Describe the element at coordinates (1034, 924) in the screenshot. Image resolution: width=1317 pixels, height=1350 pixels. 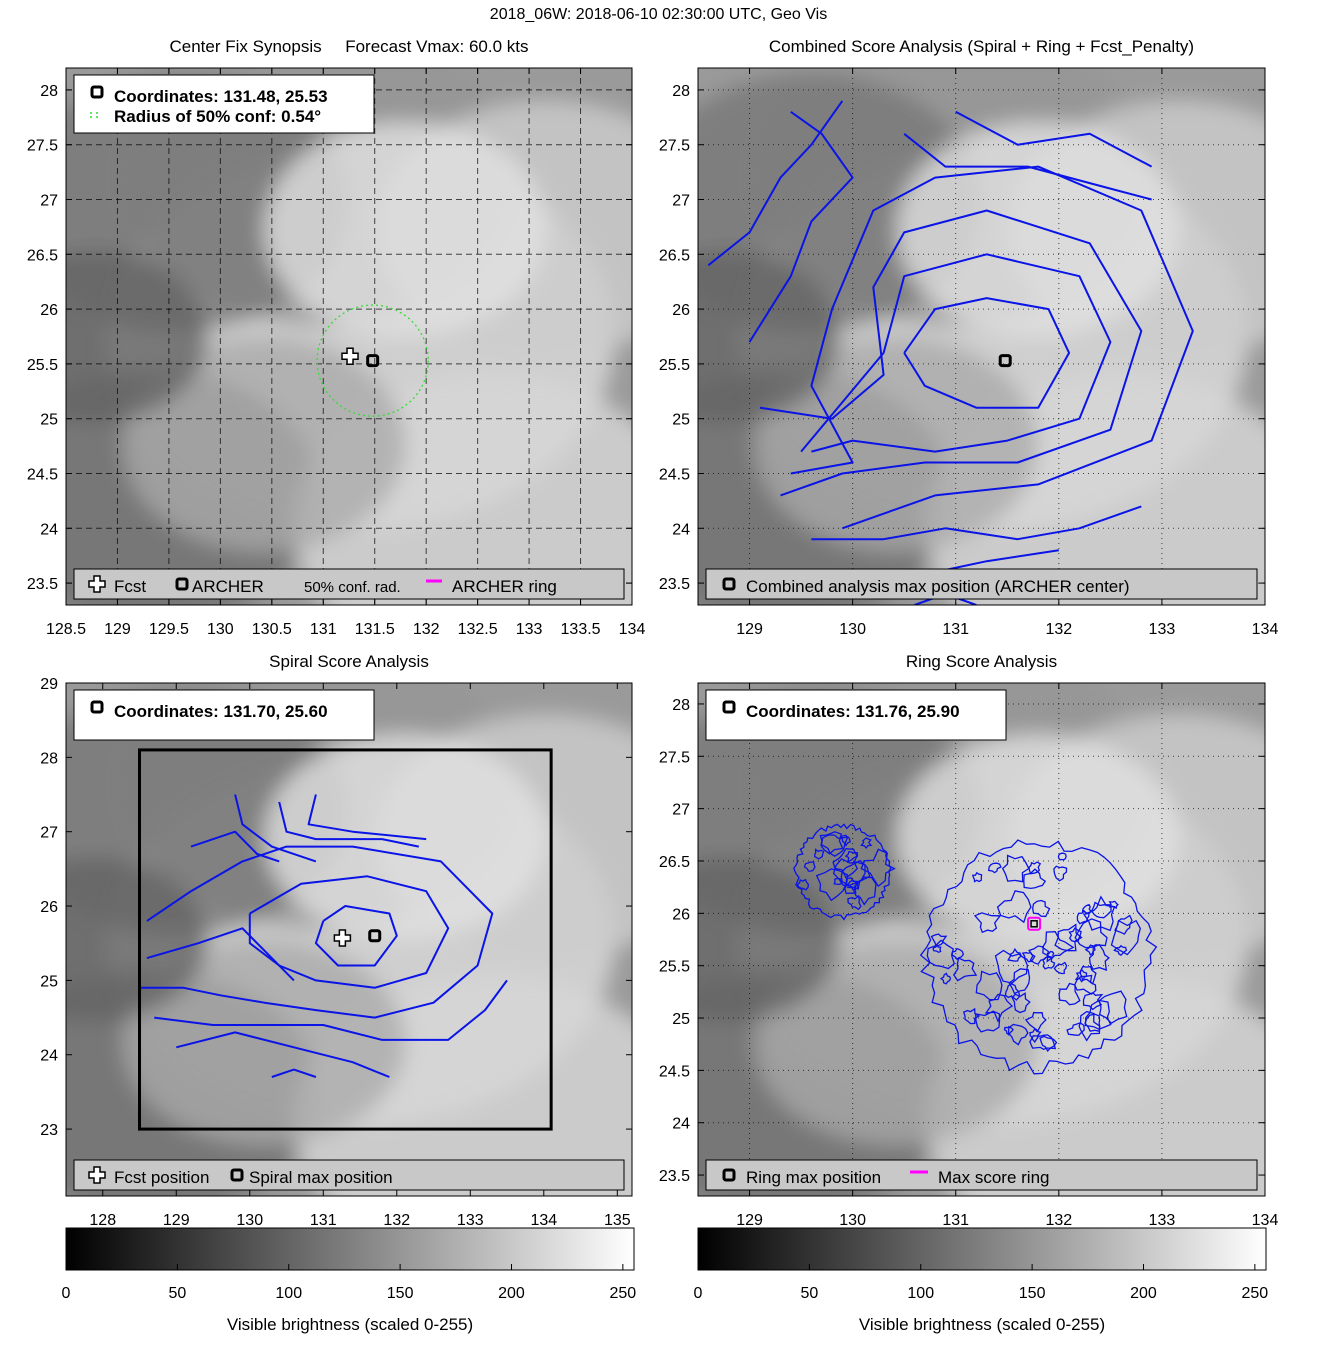
I see `ring-max-marker` at that location.